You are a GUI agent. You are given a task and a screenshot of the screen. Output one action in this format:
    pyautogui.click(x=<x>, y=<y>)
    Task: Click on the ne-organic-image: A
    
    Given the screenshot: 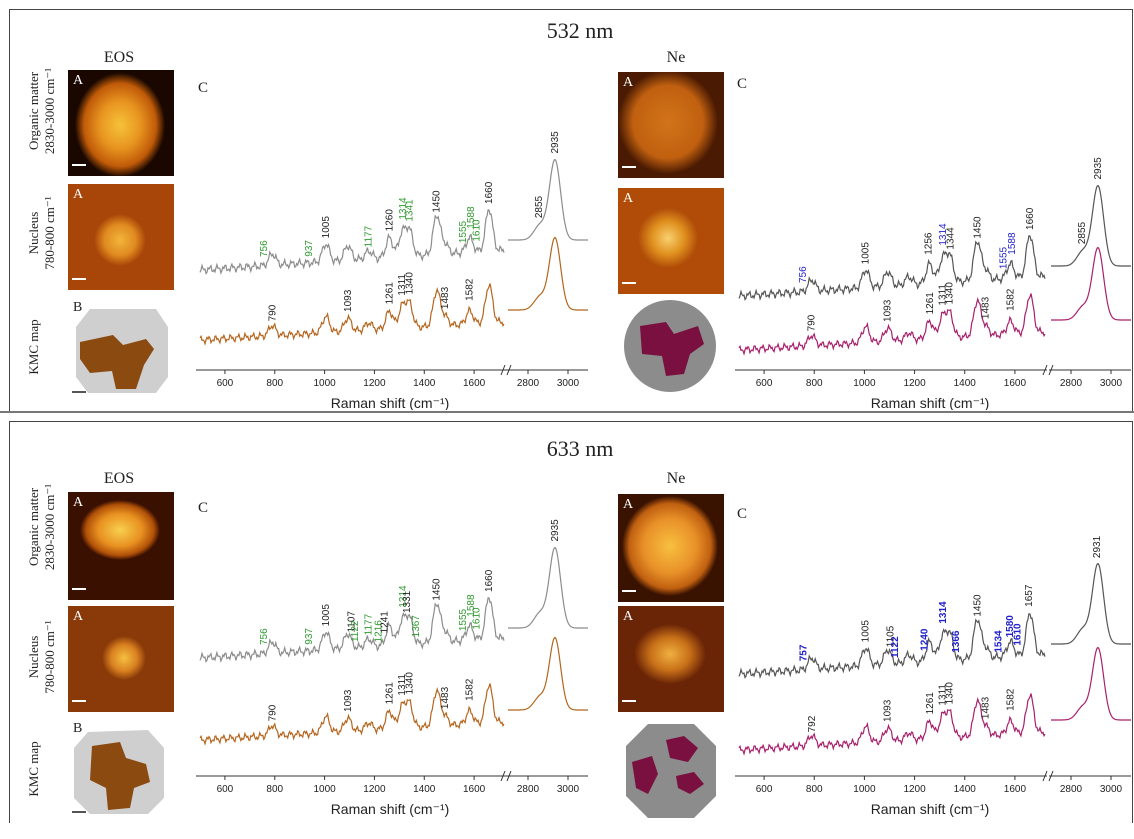 What is the action you would take?
    pyautogui.click(x=671, y=548)
    